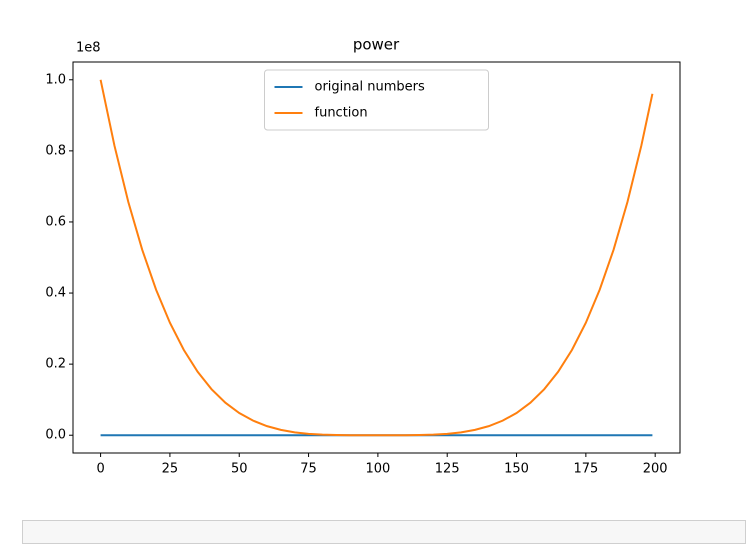 The image size is (748, 544). I want to click on code-cell, so click(384, 532).